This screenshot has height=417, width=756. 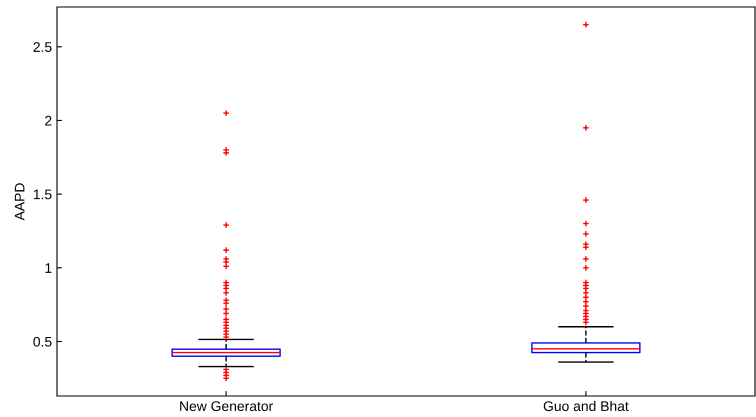 I want to click on x-tick-label: Guo and Bhat, so click(x=586, y=406).